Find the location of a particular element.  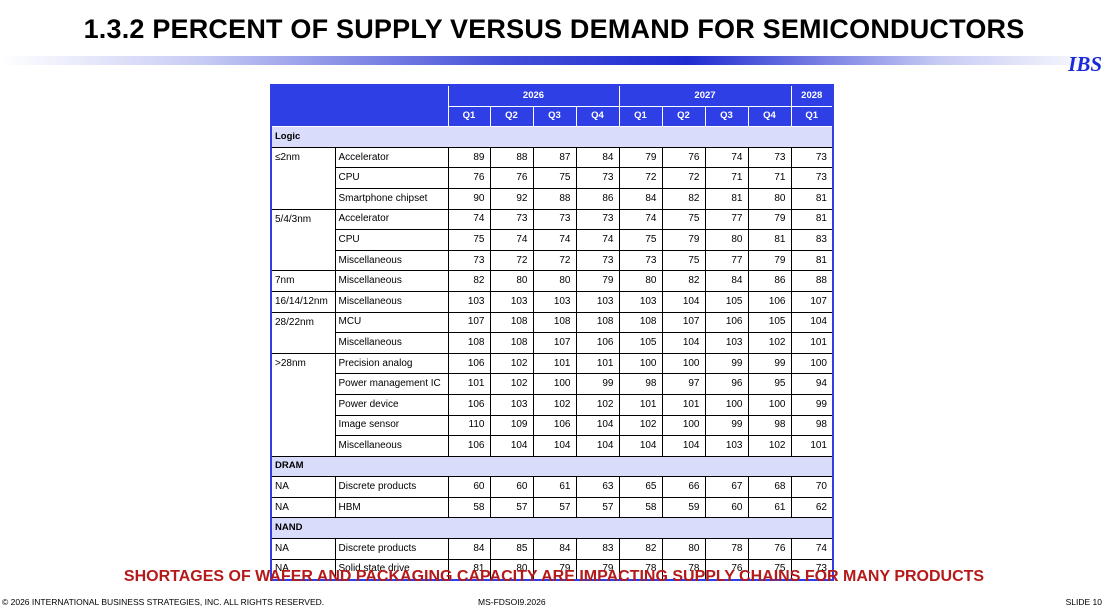

table-row: Miscellaneous 108 108 107 106 105 104 103 102 101 is located at coordinates (552, 343).